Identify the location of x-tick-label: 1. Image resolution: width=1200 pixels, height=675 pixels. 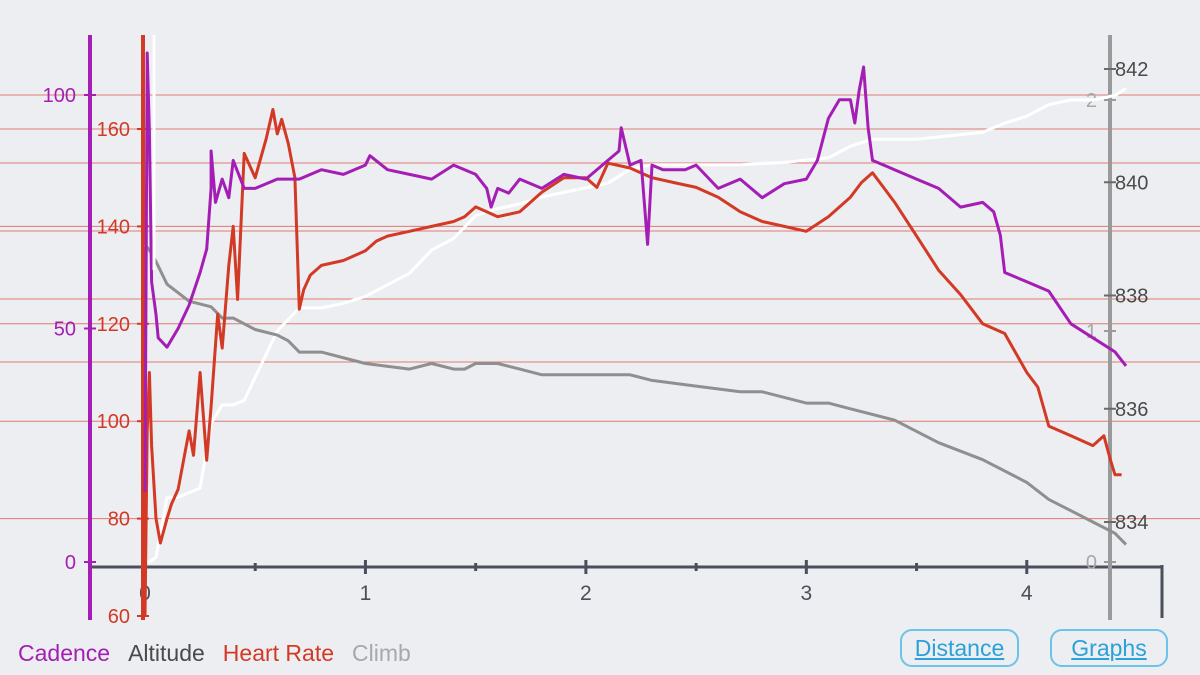
(366, 593).